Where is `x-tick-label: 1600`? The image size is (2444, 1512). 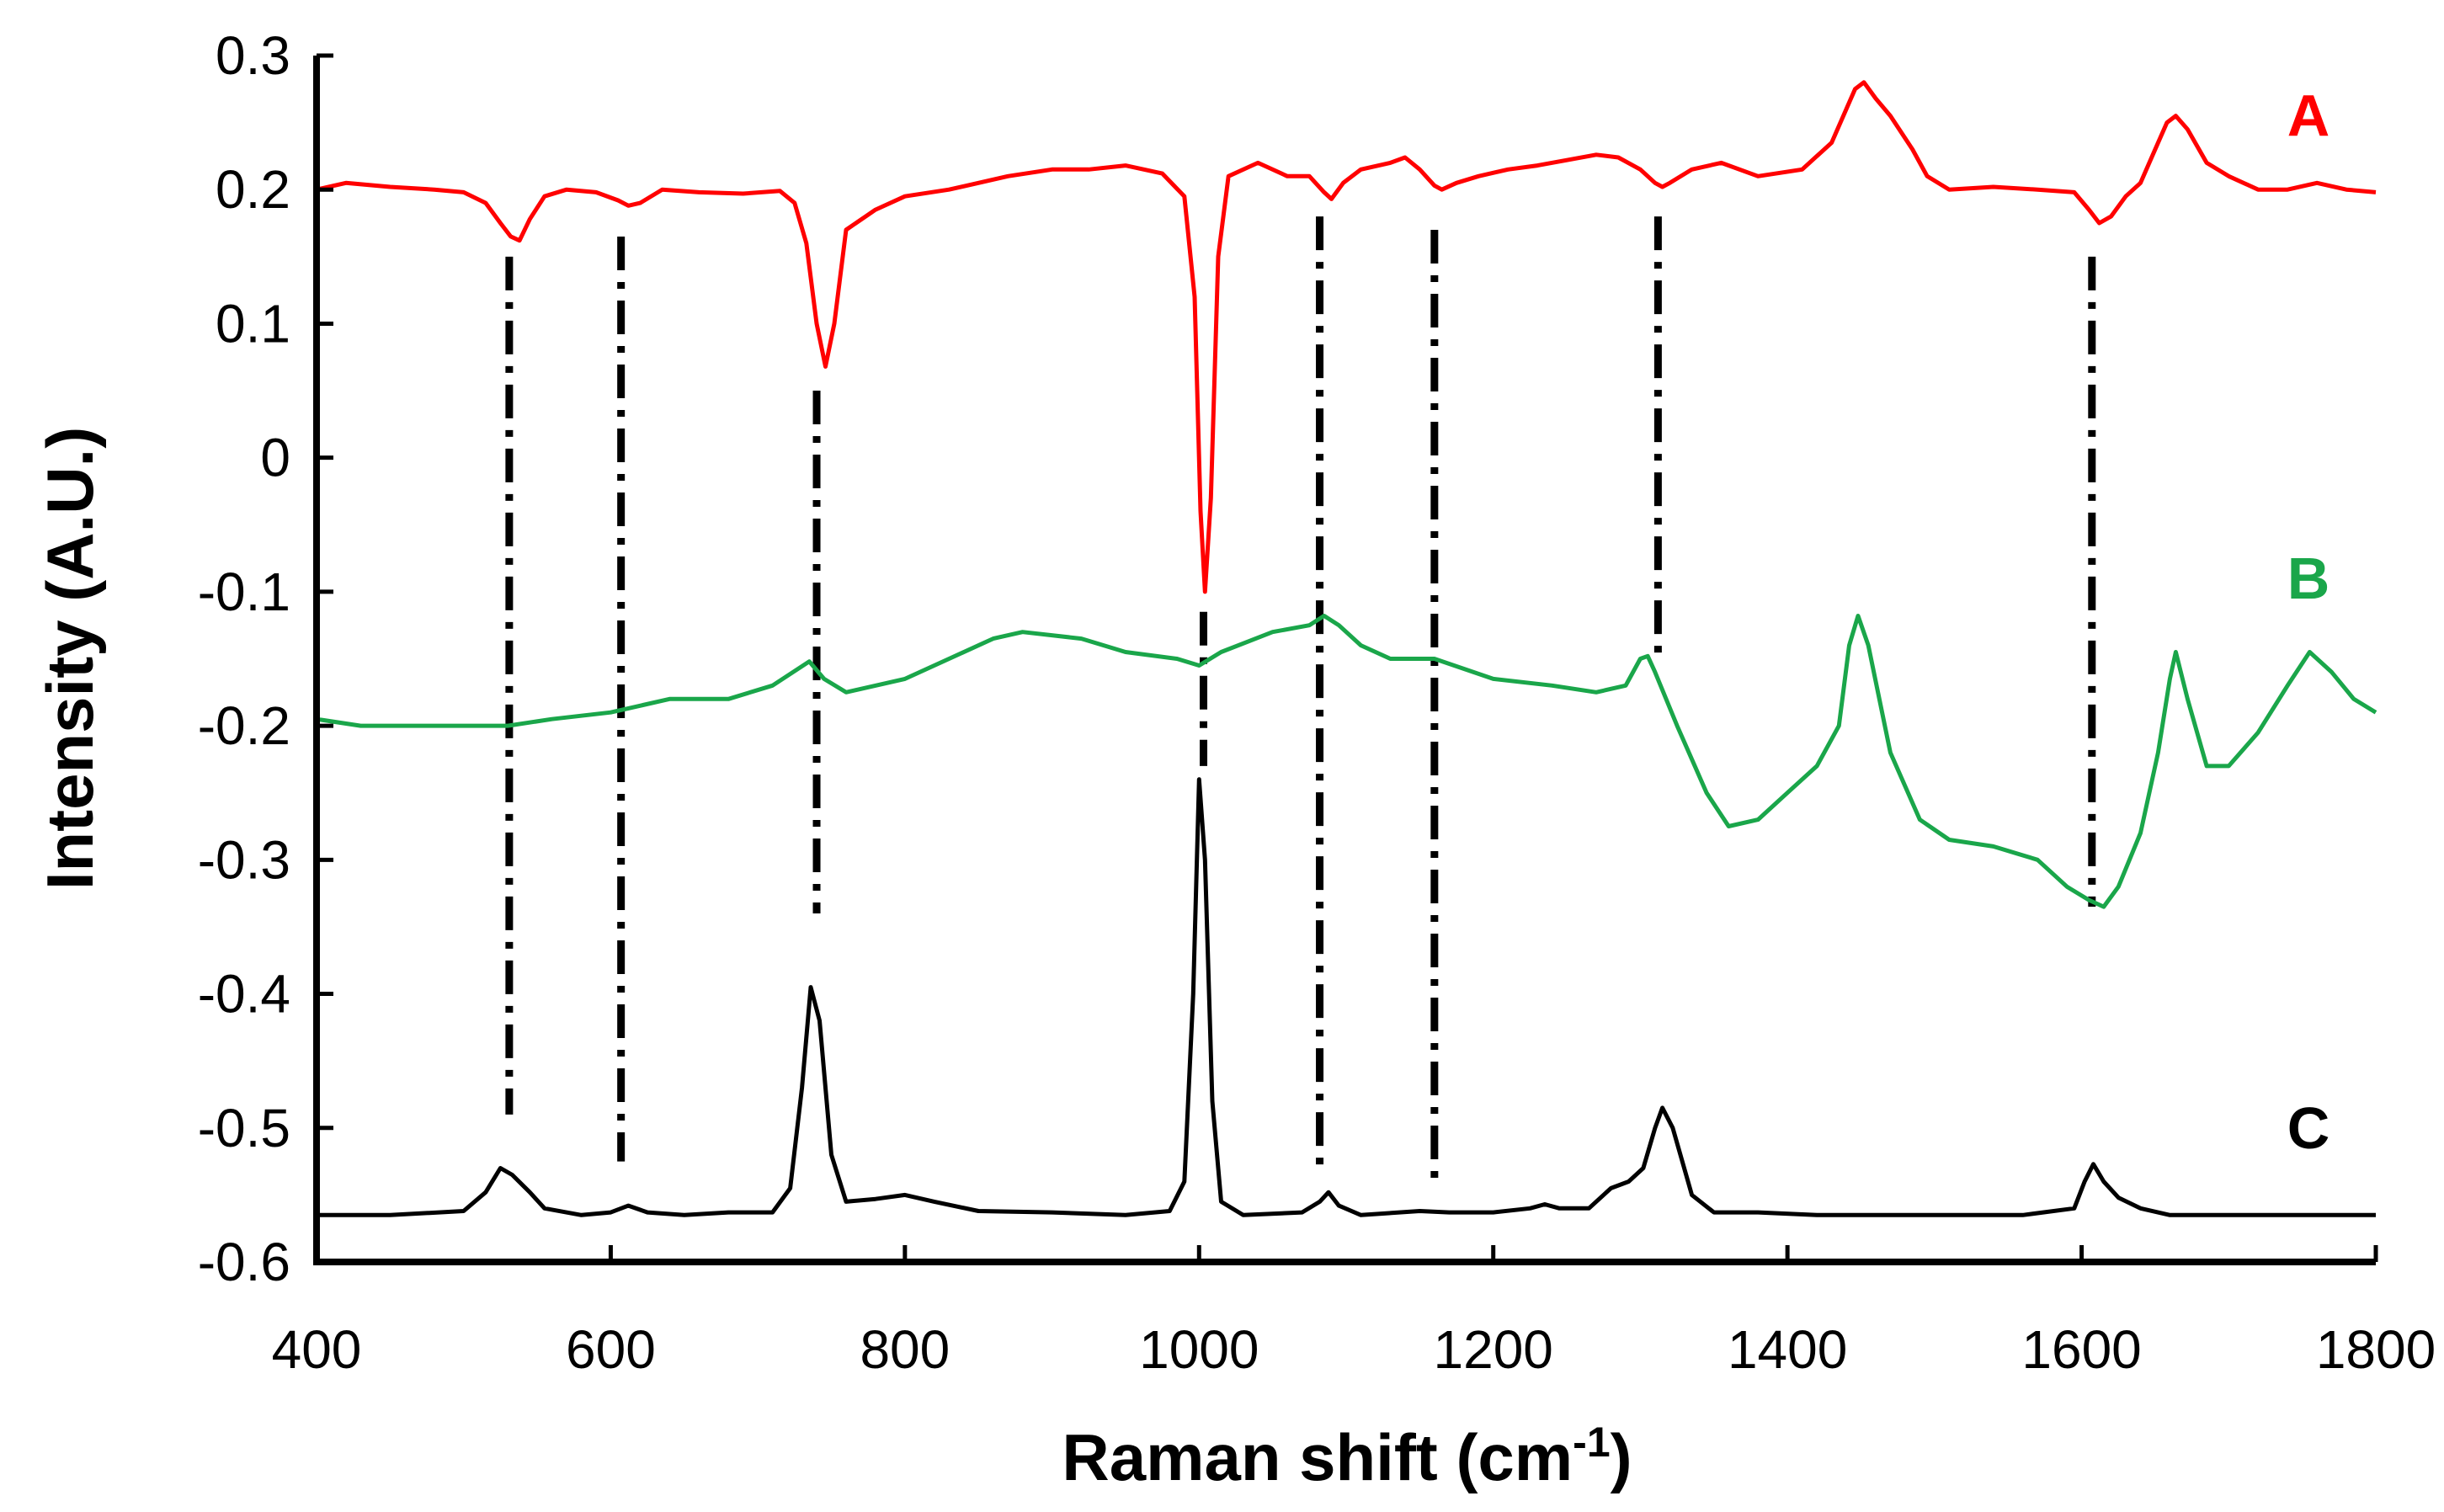
x-tick-label: 1600 is located at coordinates (2081, 1350).